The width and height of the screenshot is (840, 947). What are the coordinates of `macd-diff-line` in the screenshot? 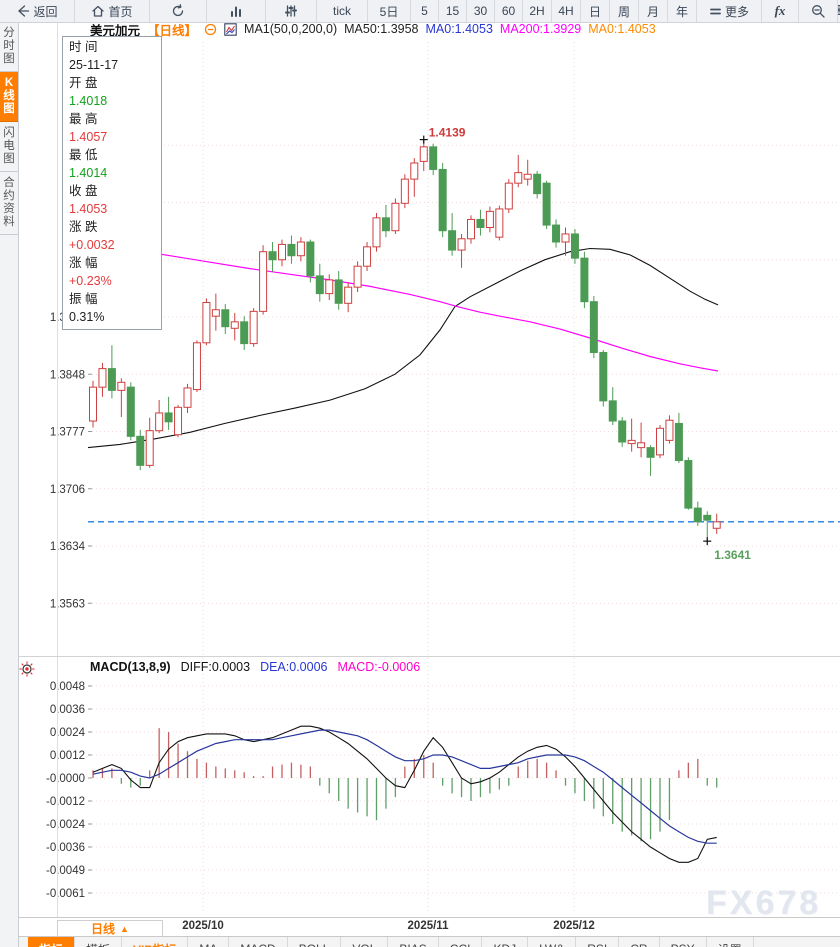 It's located at (404, 794).